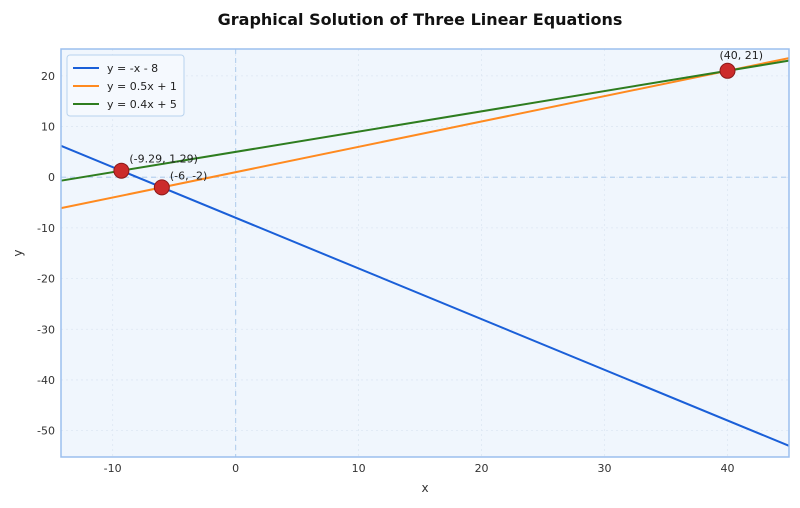 The image size is (800, 508). What do you see at coordinates (46, 279) in the screenshot?
I see `y-tick-label: -20` at bounding box center [46, 279].